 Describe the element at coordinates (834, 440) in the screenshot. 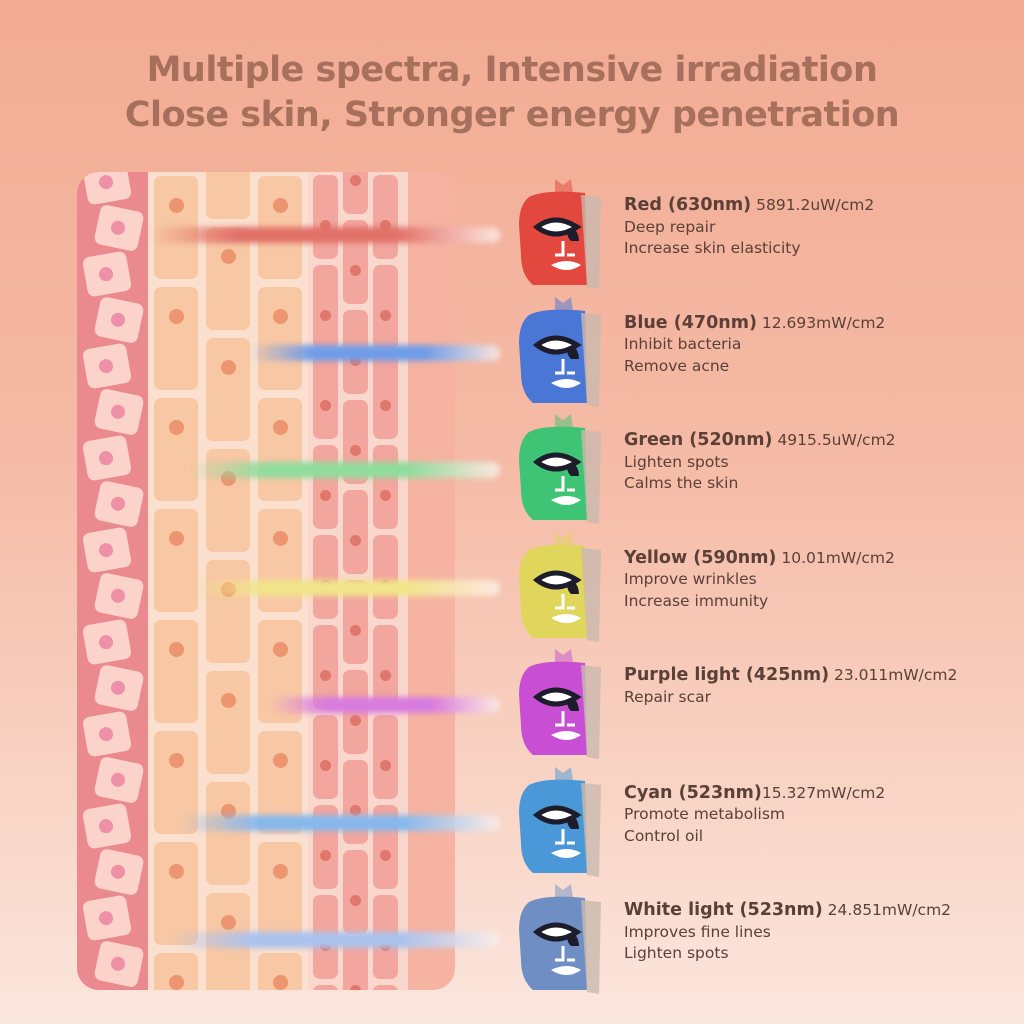

I see `spectrum-power: 4915.5uW/cm2` at that location.